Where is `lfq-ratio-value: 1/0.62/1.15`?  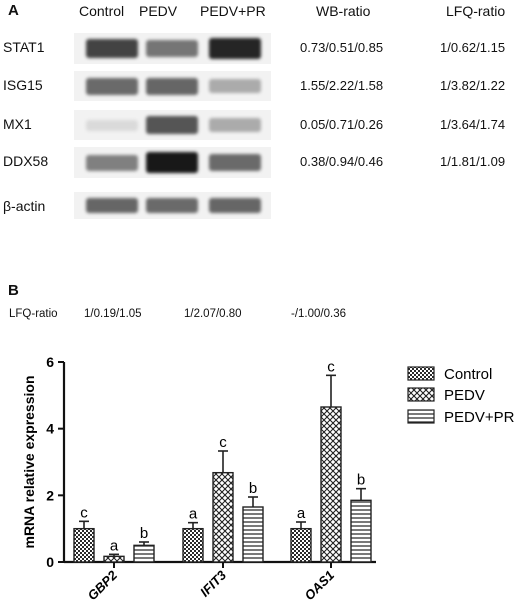
lfq-ratio-value: 1/0.62/1.15 is located at coordinates (473, 47).